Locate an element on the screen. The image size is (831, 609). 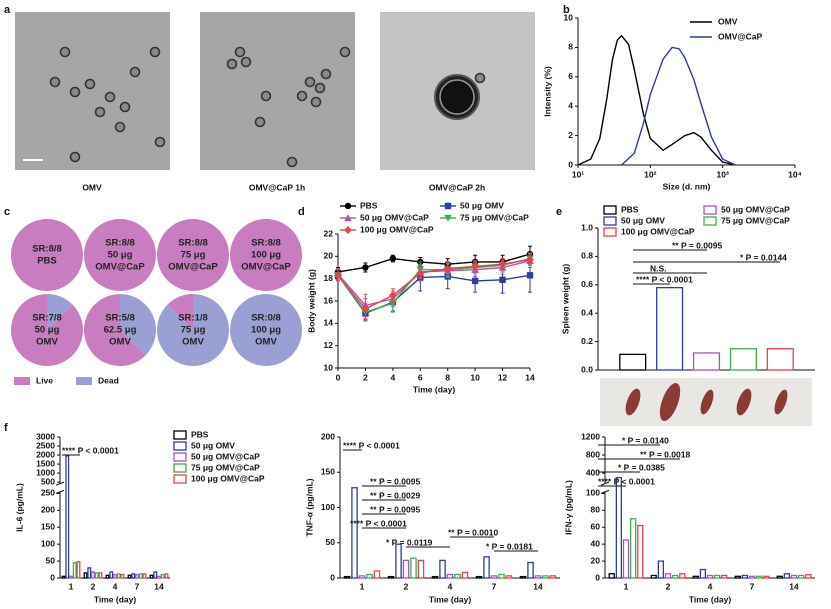
pie-label: SR:0/8 is located at coordinates (266, 318).